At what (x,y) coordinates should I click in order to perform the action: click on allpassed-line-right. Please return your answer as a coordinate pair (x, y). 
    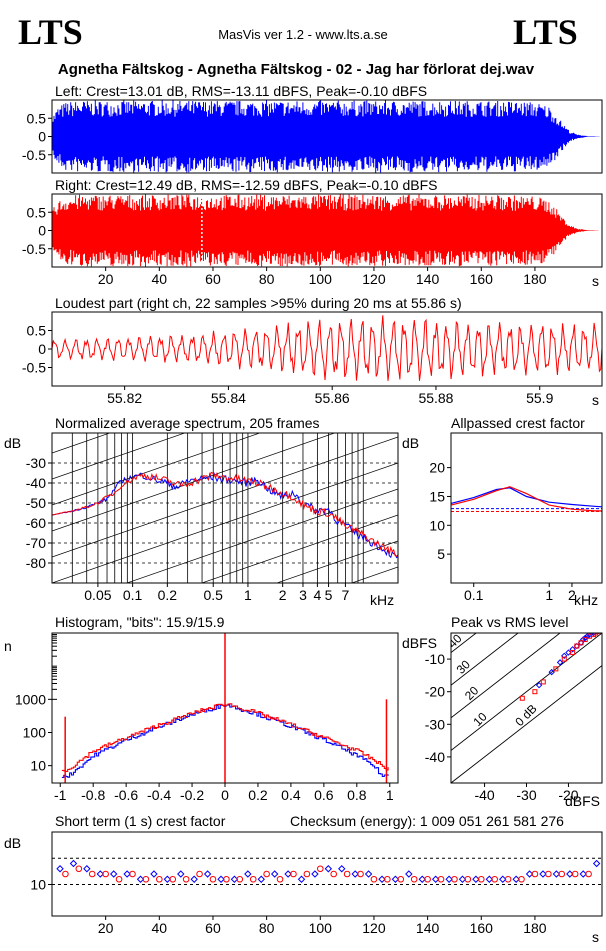
    Looking at the image, I should click on (526, 499).